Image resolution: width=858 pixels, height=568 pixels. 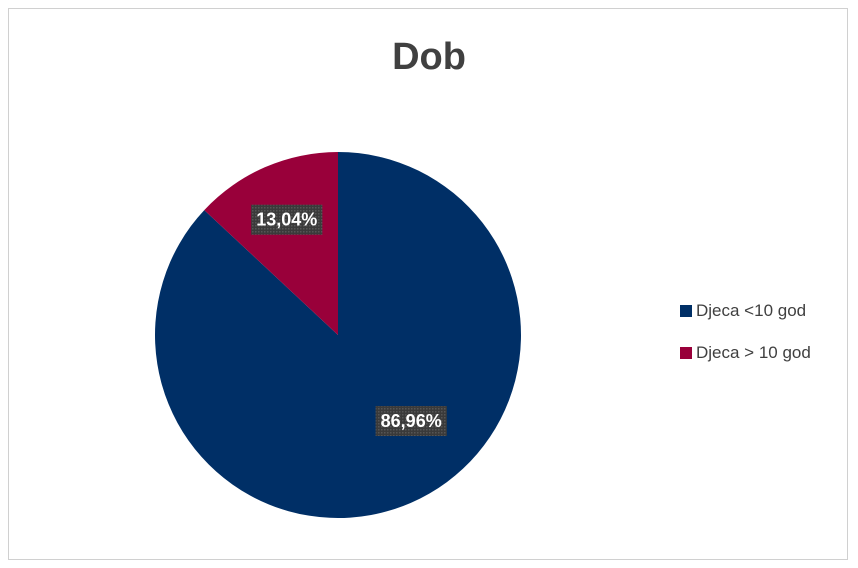 I want to click on legend-label-0: Djeca <10 god, so click(x=751, y=310).